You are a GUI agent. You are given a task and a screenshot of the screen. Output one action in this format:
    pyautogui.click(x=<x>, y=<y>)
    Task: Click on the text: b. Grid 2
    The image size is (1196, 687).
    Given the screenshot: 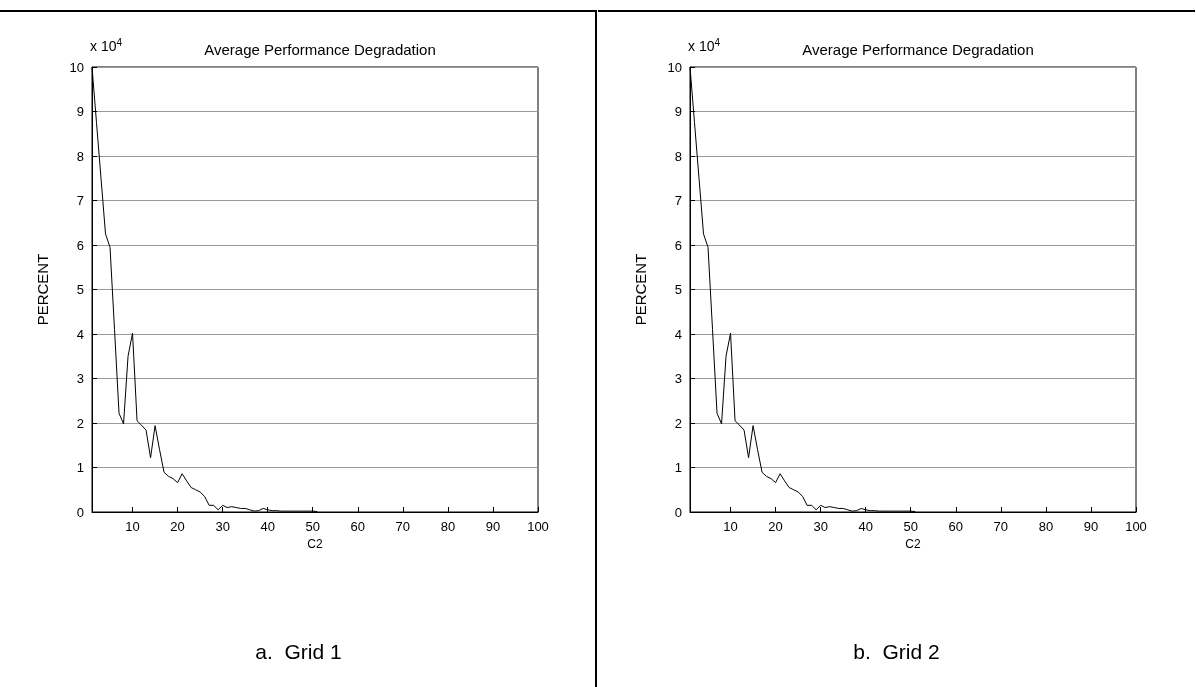 What is the action you would take?
    pyautogui.click(x=896, y=652)
    